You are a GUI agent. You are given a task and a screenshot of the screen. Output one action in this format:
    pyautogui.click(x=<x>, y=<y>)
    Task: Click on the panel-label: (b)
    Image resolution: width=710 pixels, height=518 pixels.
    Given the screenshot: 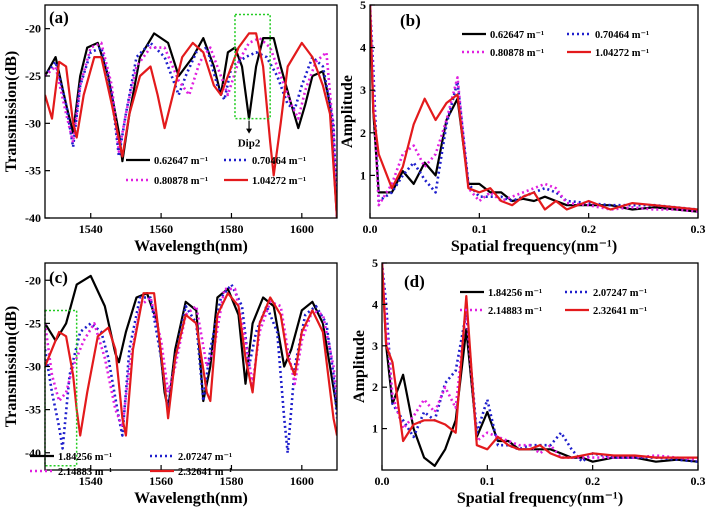 What is the action you would take?
    pyautogui.click(x=410, y=20)
    